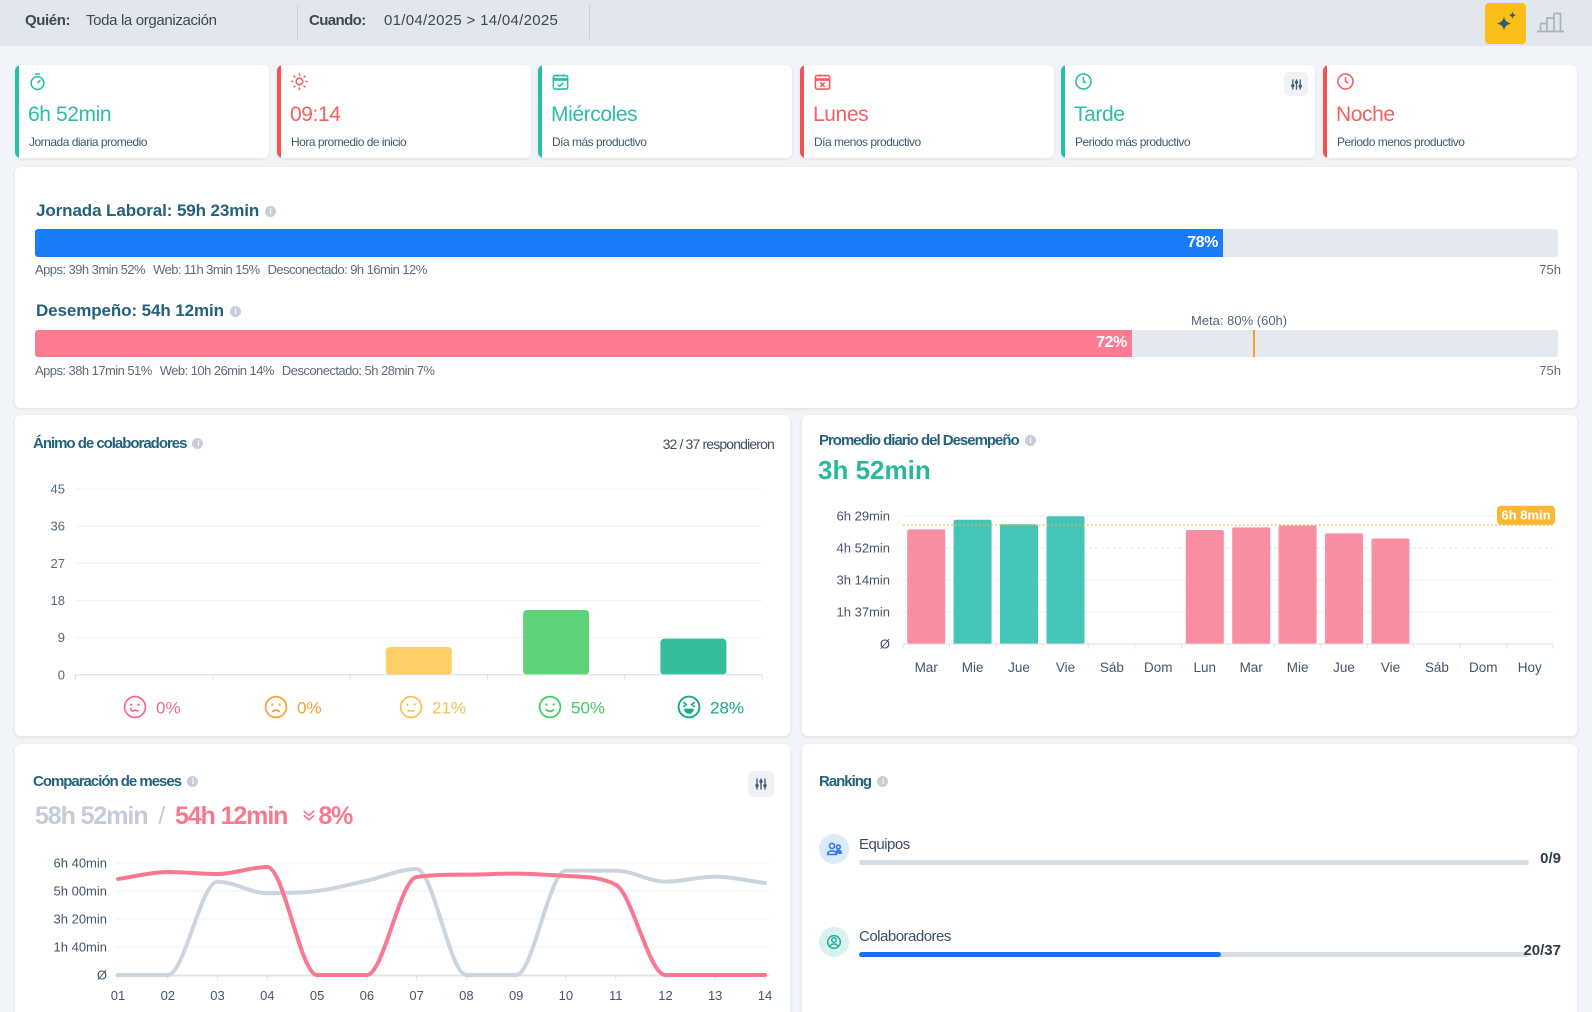 Image resolution: width=1592 pixels, height=1012 pixels. What do you see at coordinates (61, 674) in the screenshot?
I see `svg-text: 0` at bounding box center [61, 674].